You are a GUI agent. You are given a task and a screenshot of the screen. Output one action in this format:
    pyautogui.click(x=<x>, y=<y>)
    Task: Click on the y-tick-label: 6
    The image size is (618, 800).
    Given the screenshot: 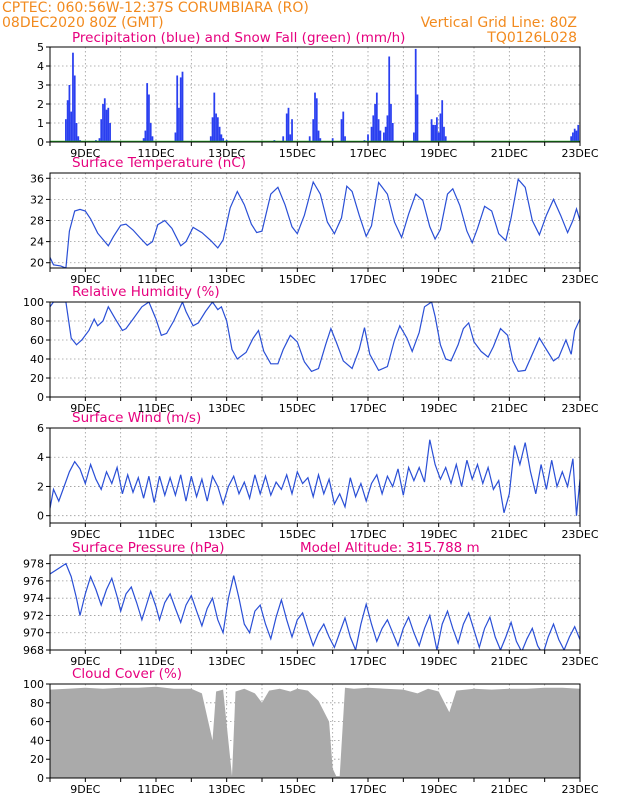 What is the action you would take?
    pyautogui.click(x=40, y=428)
    